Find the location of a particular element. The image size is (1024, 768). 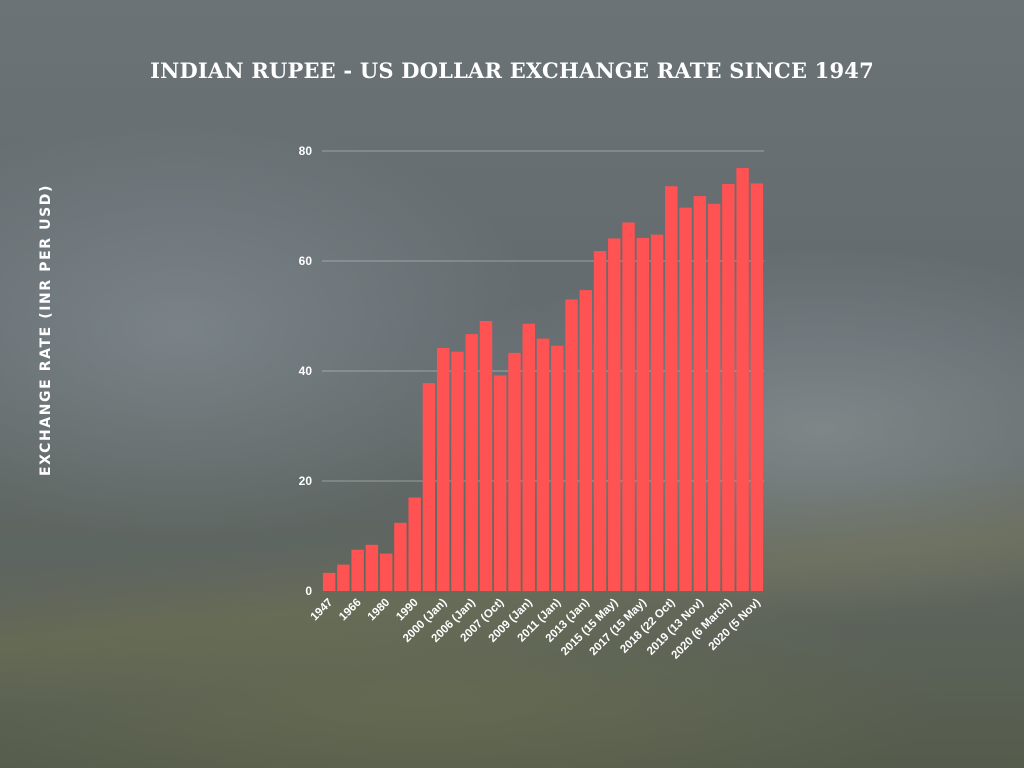

y-tick-labels: 0 20 40 60 80 is located at coordinates (306, 371).